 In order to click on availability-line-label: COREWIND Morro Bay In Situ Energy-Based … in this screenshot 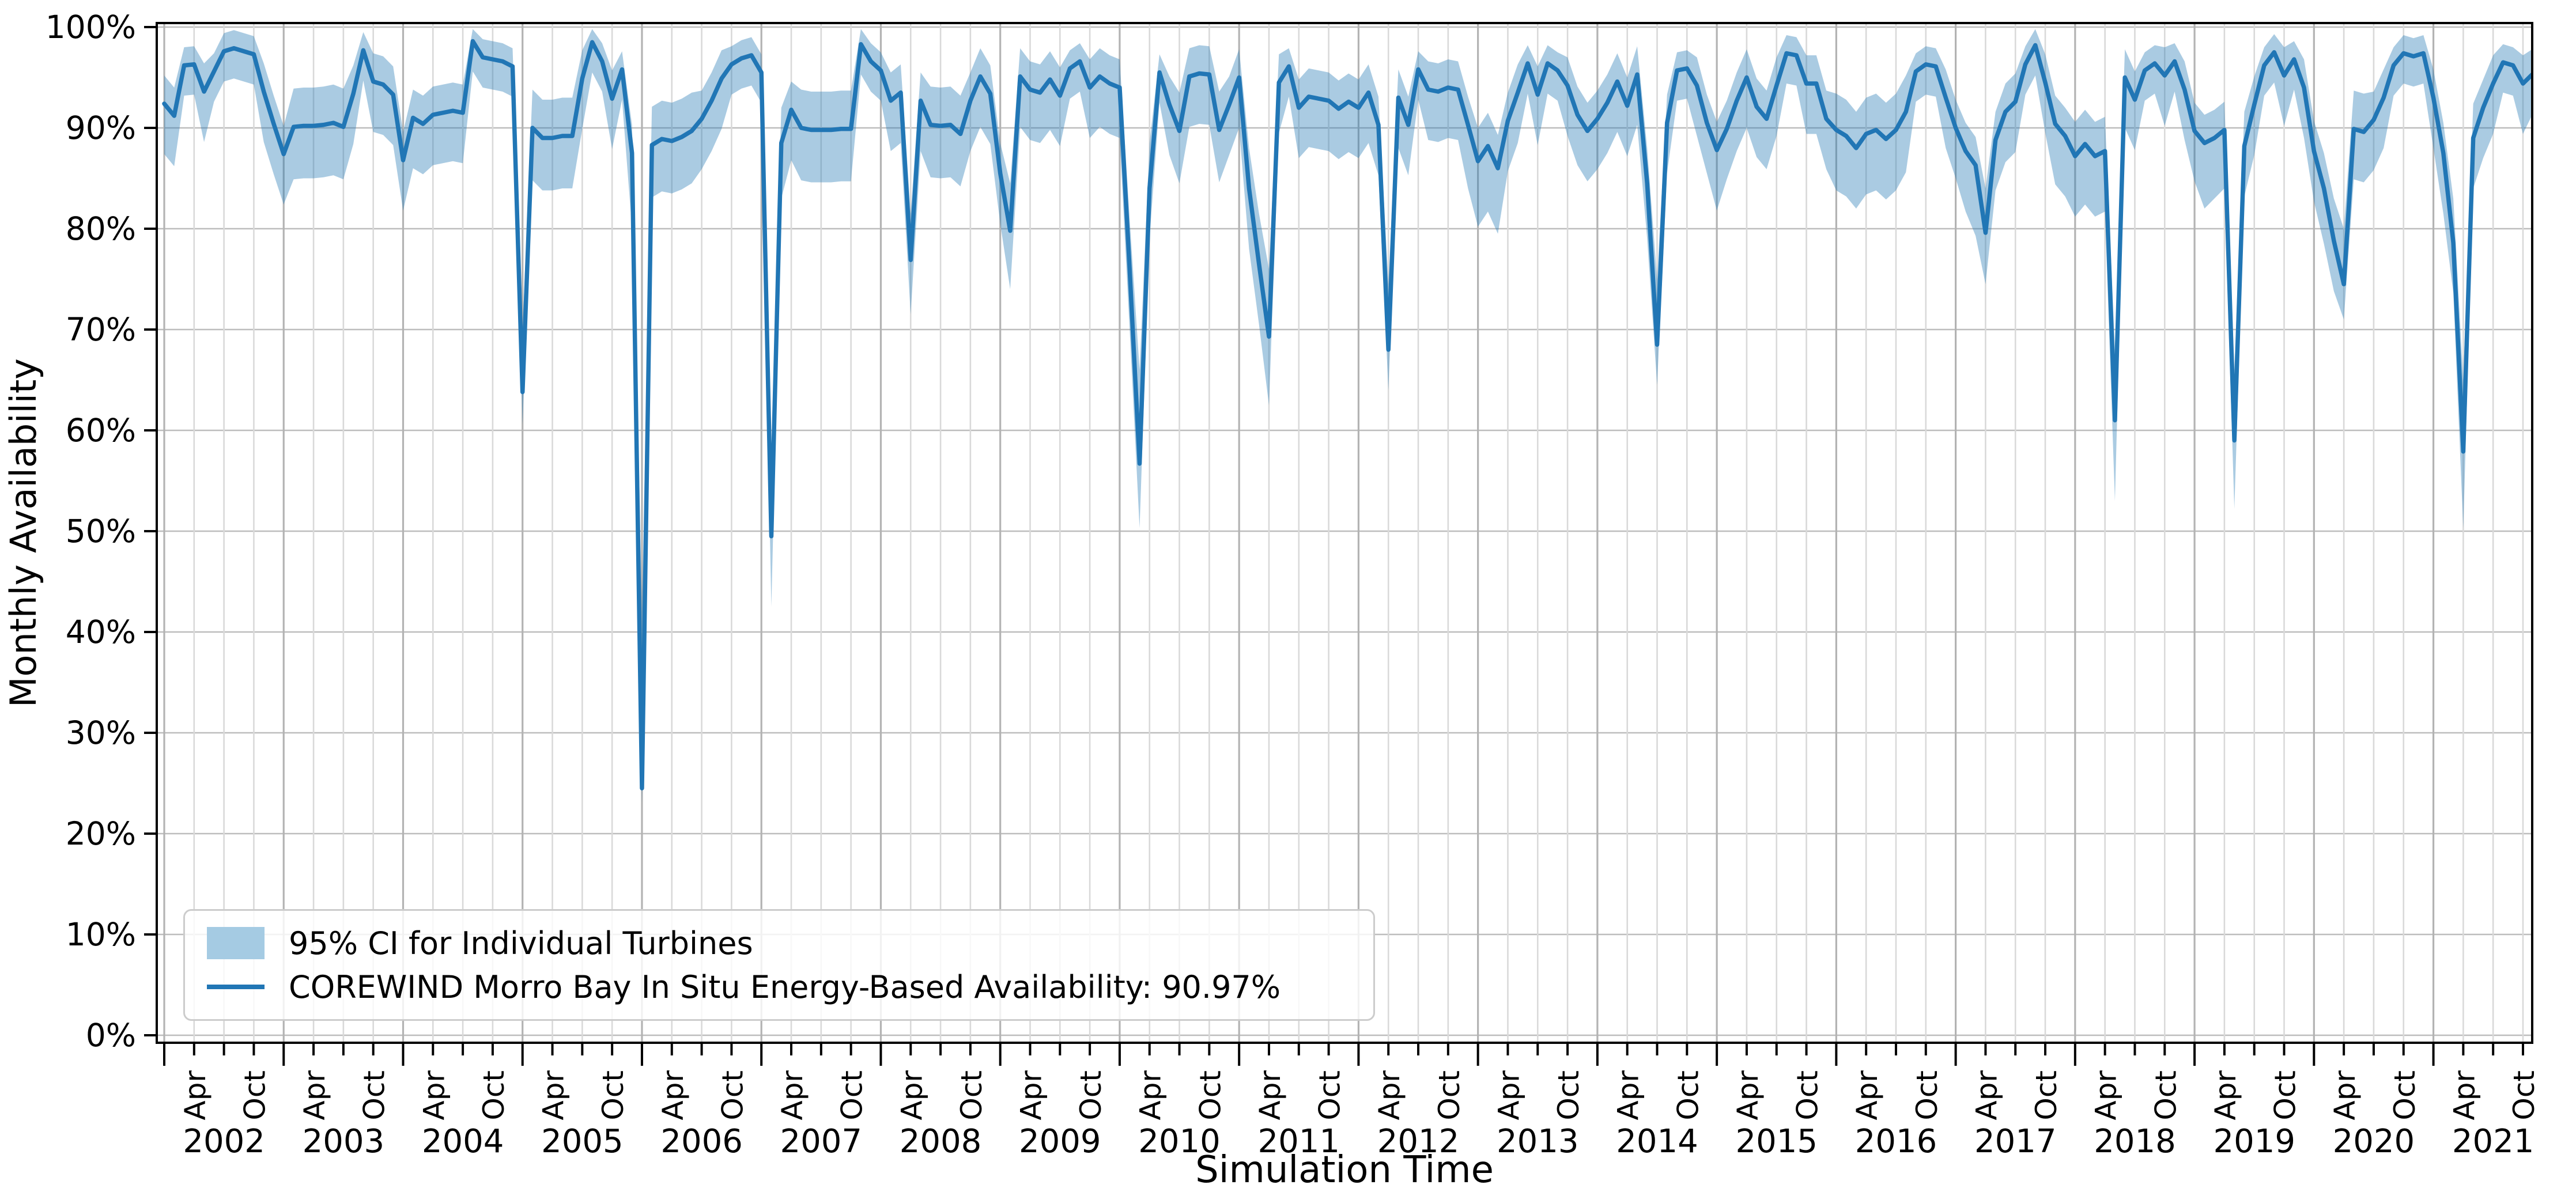, I will do `click(785, 987)`.